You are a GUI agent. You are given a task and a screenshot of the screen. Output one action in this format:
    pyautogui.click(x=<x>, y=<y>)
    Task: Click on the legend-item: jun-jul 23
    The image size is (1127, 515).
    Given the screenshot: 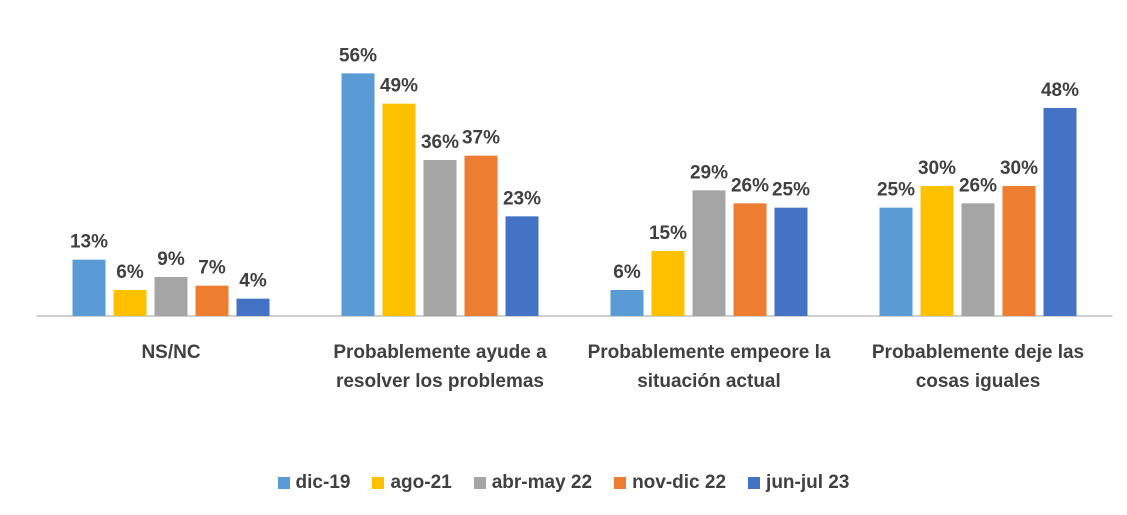 What is the action you would take?
    pyautogui.click(x=798, y=483)
    